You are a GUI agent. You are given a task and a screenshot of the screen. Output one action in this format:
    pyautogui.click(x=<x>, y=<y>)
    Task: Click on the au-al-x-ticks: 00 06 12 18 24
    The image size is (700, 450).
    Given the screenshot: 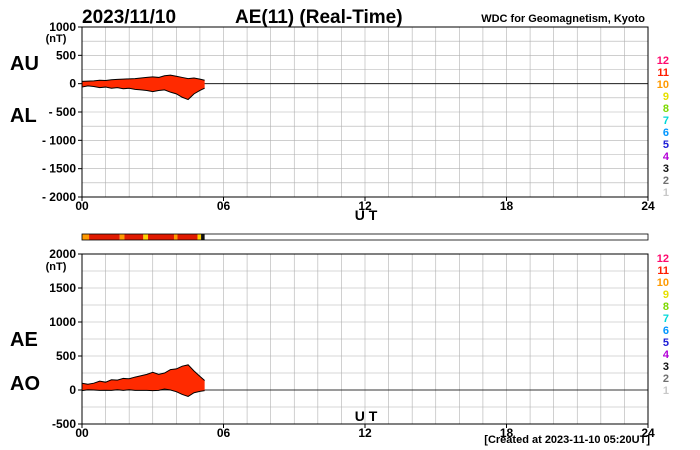 What is the action you would take?
    pyautogui.click(x=365, y=205)
    